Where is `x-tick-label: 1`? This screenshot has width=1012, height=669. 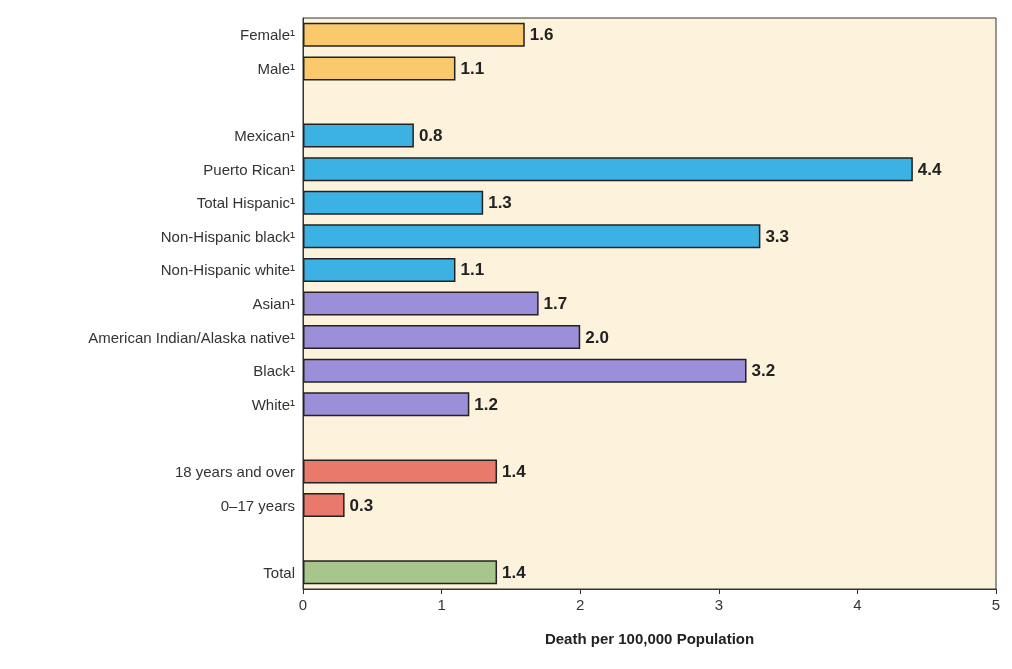 x-tick-label: 1 is located at coordinates (441, 604).